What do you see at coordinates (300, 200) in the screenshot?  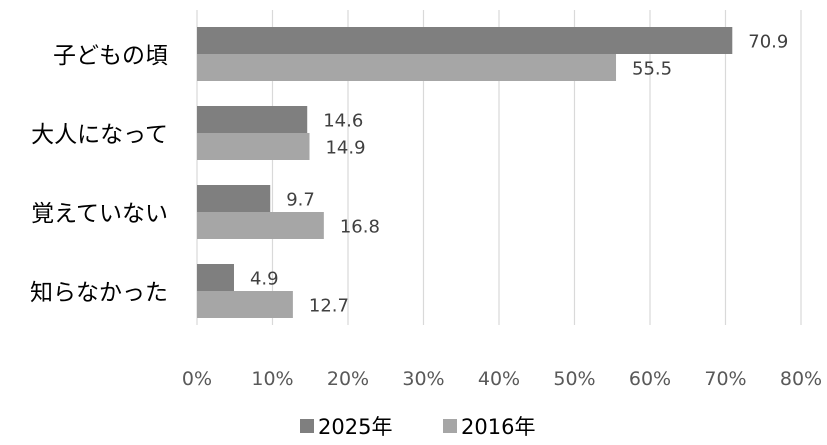 I see `data-label: 9.7` at bounding box center [300, 200].